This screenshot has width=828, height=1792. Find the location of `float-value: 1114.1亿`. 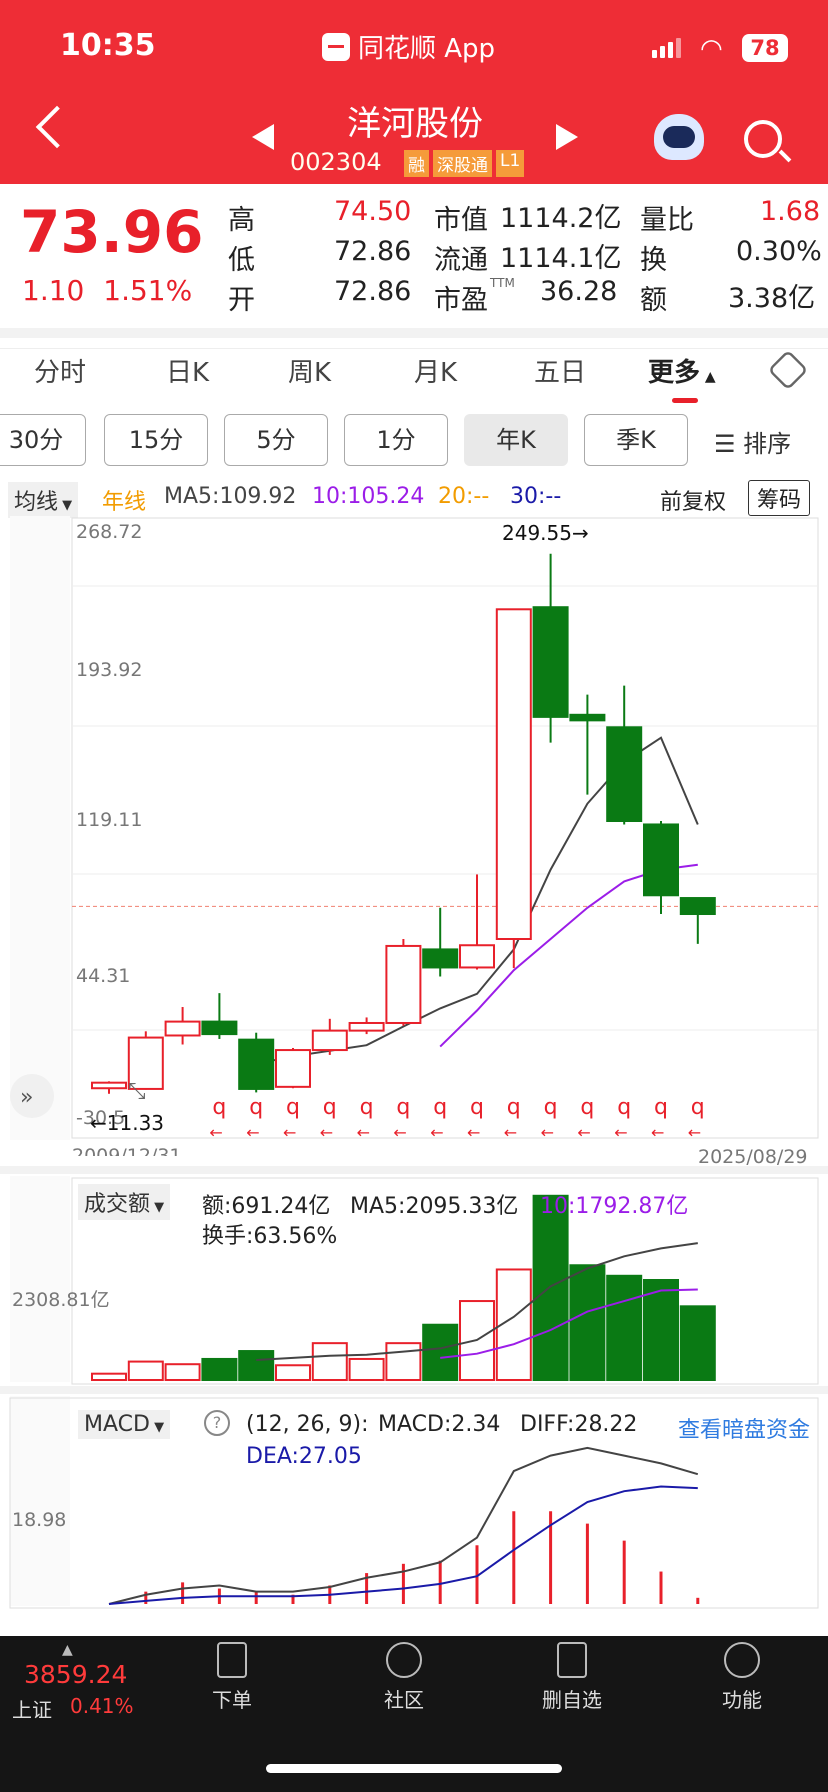

float-value: 1114.1亿 is located at coordinates (561, 258).